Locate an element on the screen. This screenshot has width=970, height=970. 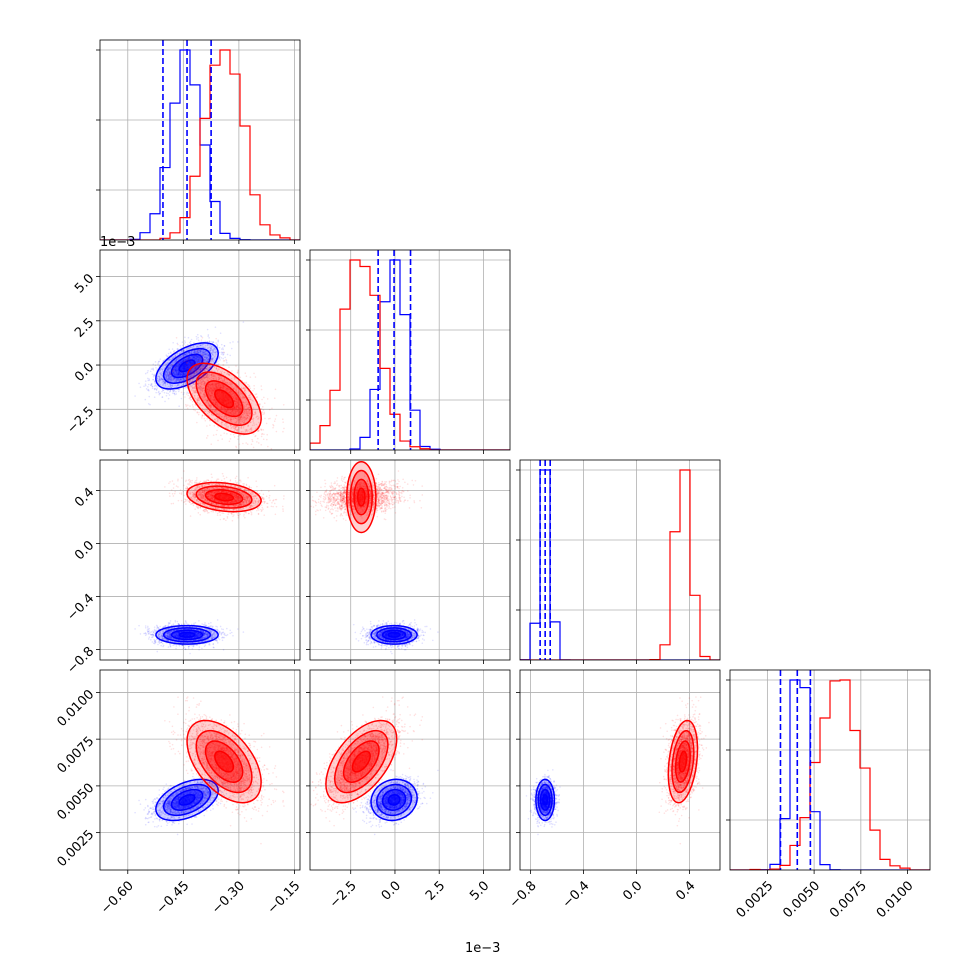
panel-p3-p1 is located at coordinates (198, 561).